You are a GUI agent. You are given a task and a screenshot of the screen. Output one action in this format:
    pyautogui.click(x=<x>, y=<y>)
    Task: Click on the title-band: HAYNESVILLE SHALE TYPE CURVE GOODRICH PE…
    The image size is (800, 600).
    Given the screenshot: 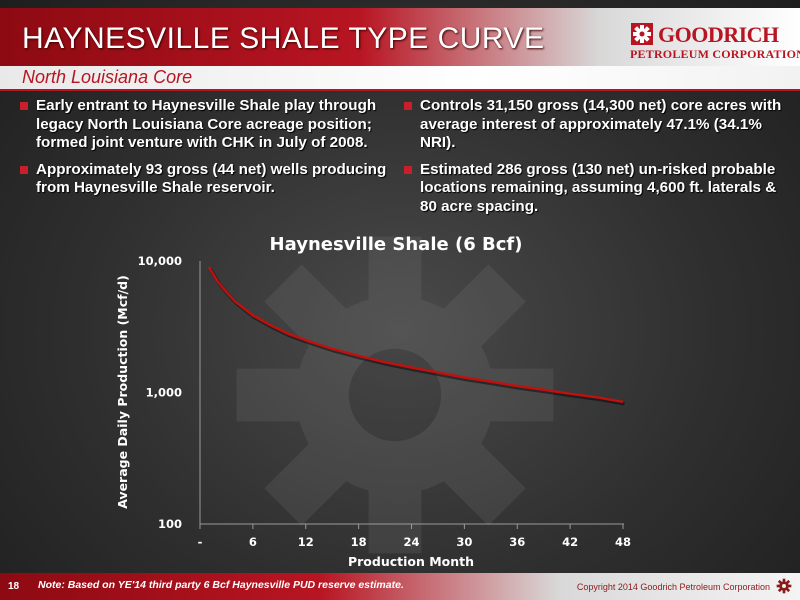 What is the action you would take?
    pyautogui.click(x=400, y=37)
    